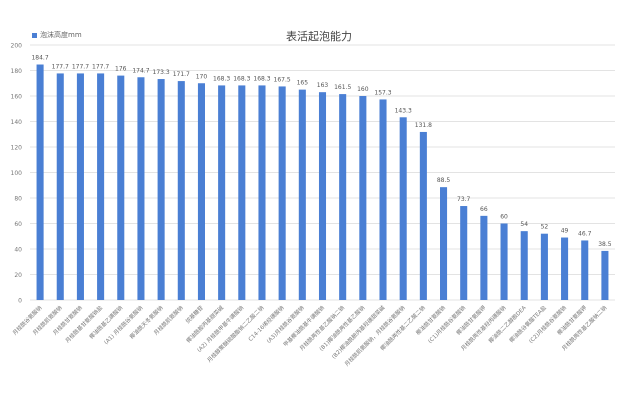 Image resolution: width=638 pixels, height=400 pixels. What do you see at coordinates (105, 321) in the screenshot?
I see `x-tick-label: 椰油酰基乙磺酸钠` at bounding box center [105, 321].